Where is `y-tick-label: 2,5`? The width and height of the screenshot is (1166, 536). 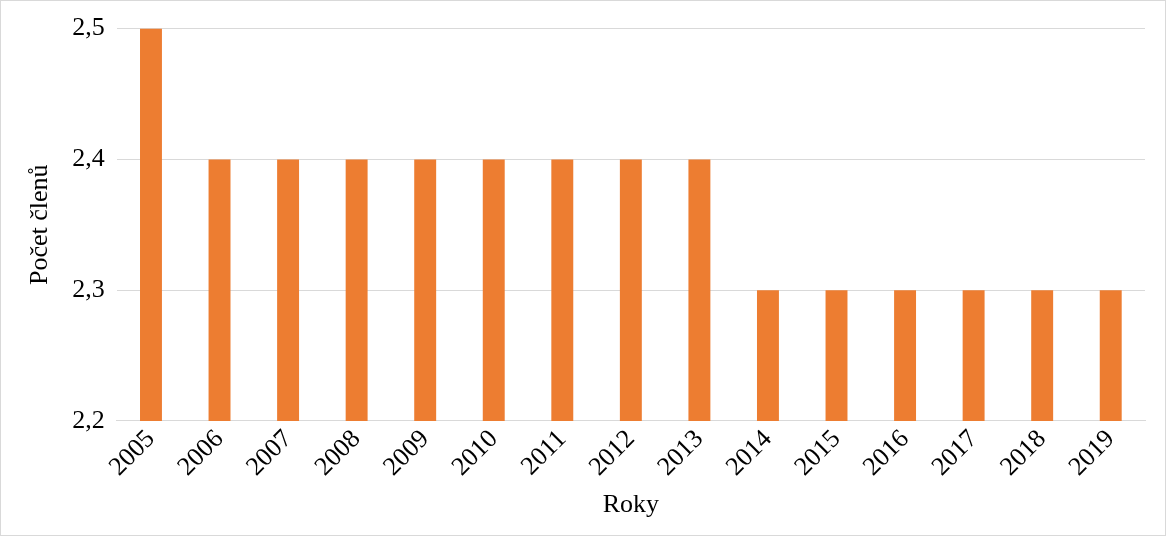
y-tick-label: 2,5 is located at coordinates (88, 27).